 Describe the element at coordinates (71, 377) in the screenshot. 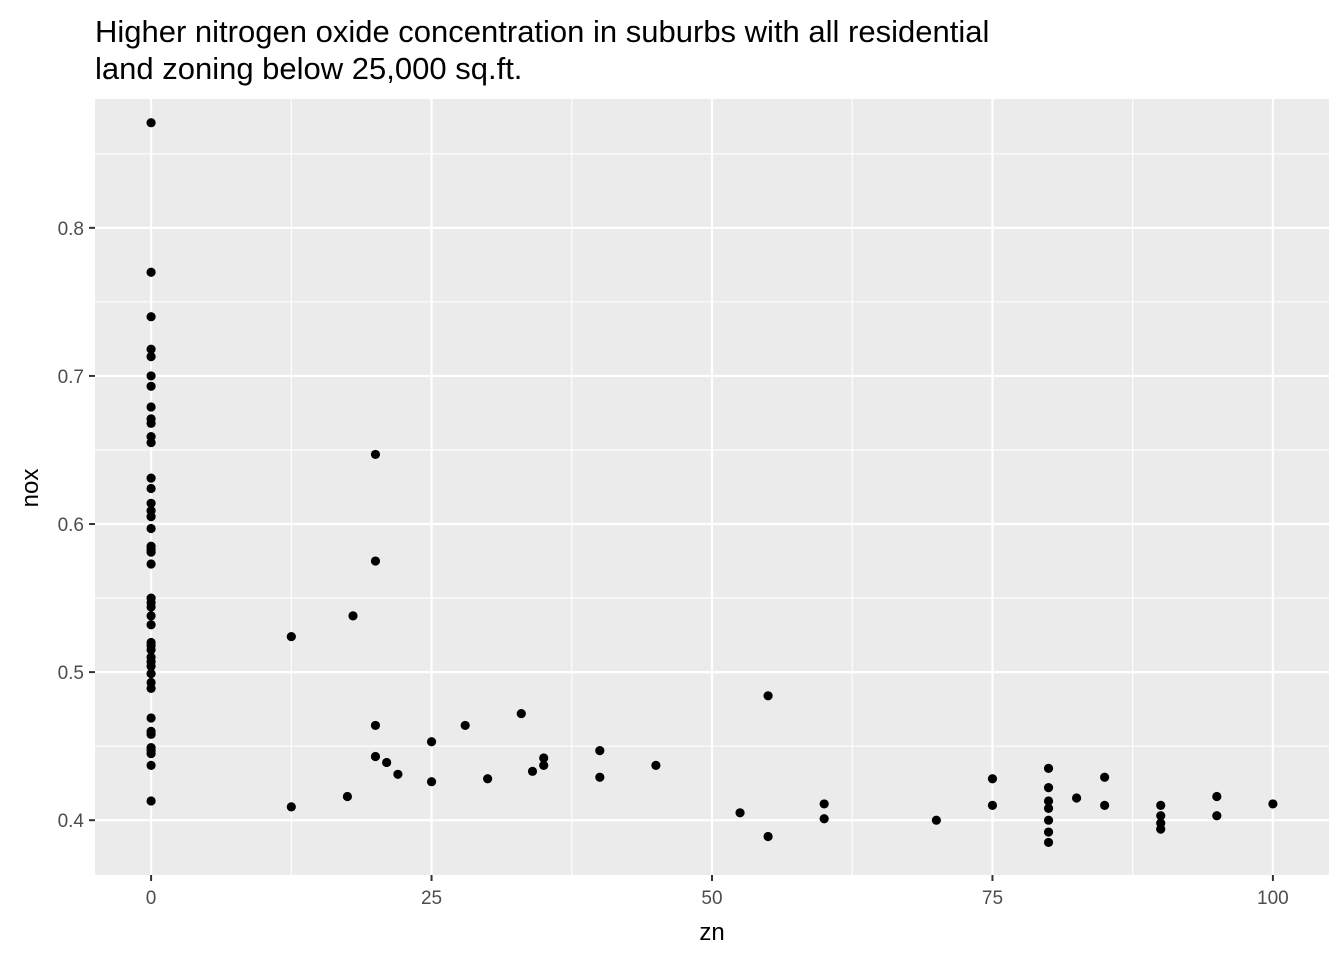

I see `y-tick-label: 0.7` at that location.